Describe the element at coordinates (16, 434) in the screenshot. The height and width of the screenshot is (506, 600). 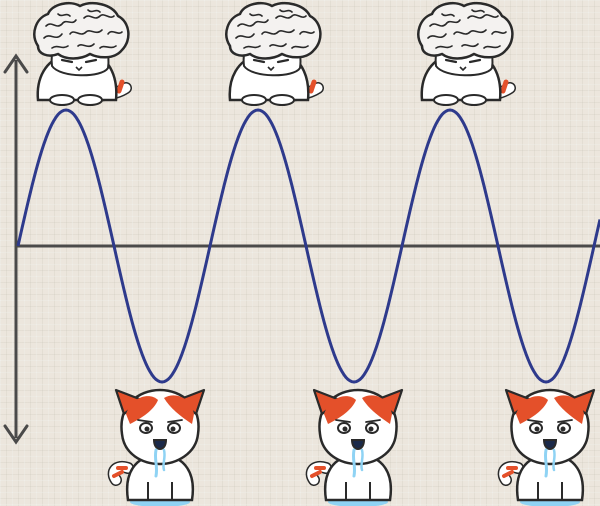
I see `axis-arrow-down-icon` at that location.